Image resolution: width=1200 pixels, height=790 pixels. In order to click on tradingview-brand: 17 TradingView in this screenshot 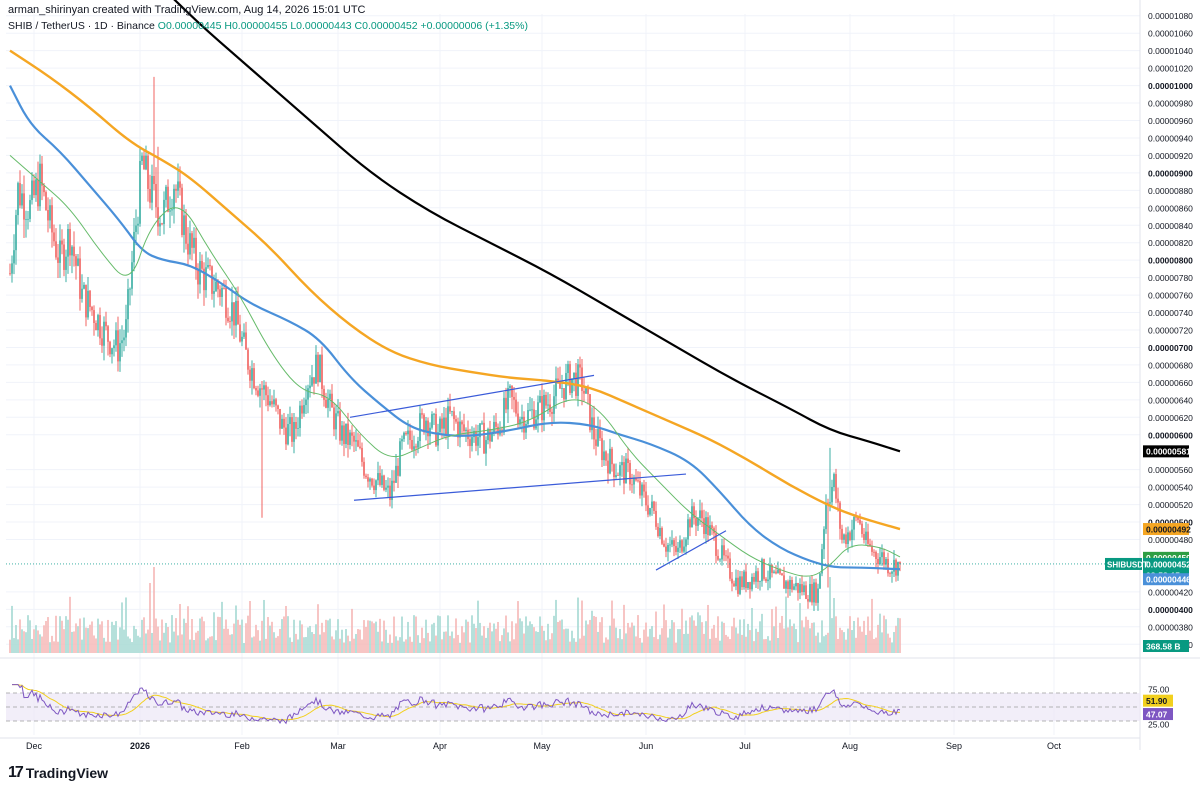, I will do `click(58, 773)`.